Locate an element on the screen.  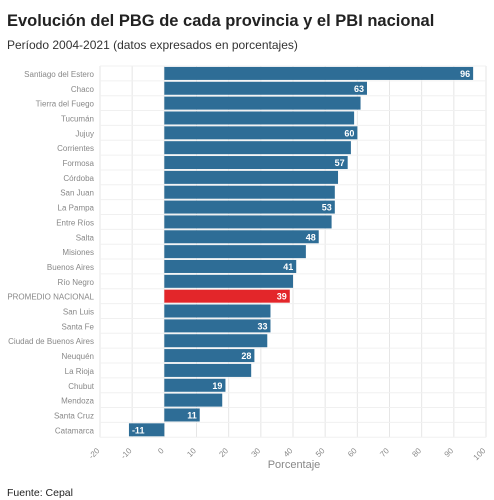
category-label: Catamarca is located at coordinates (75, 430).